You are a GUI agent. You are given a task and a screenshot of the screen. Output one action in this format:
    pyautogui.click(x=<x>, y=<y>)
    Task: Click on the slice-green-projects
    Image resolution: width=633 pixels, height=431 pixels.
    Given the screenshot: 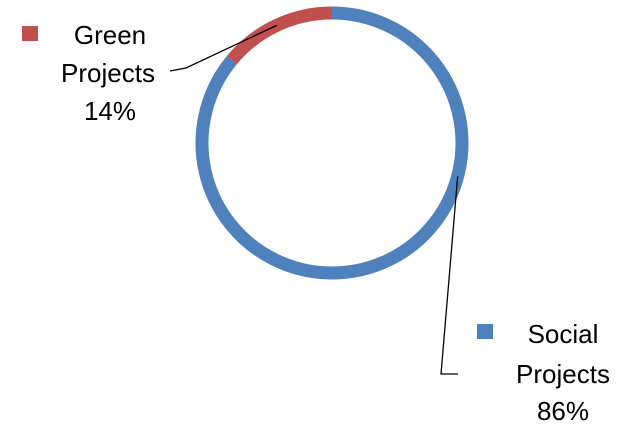 What is the action you would take?
    pyautogui.click(x=279, y=35)
    